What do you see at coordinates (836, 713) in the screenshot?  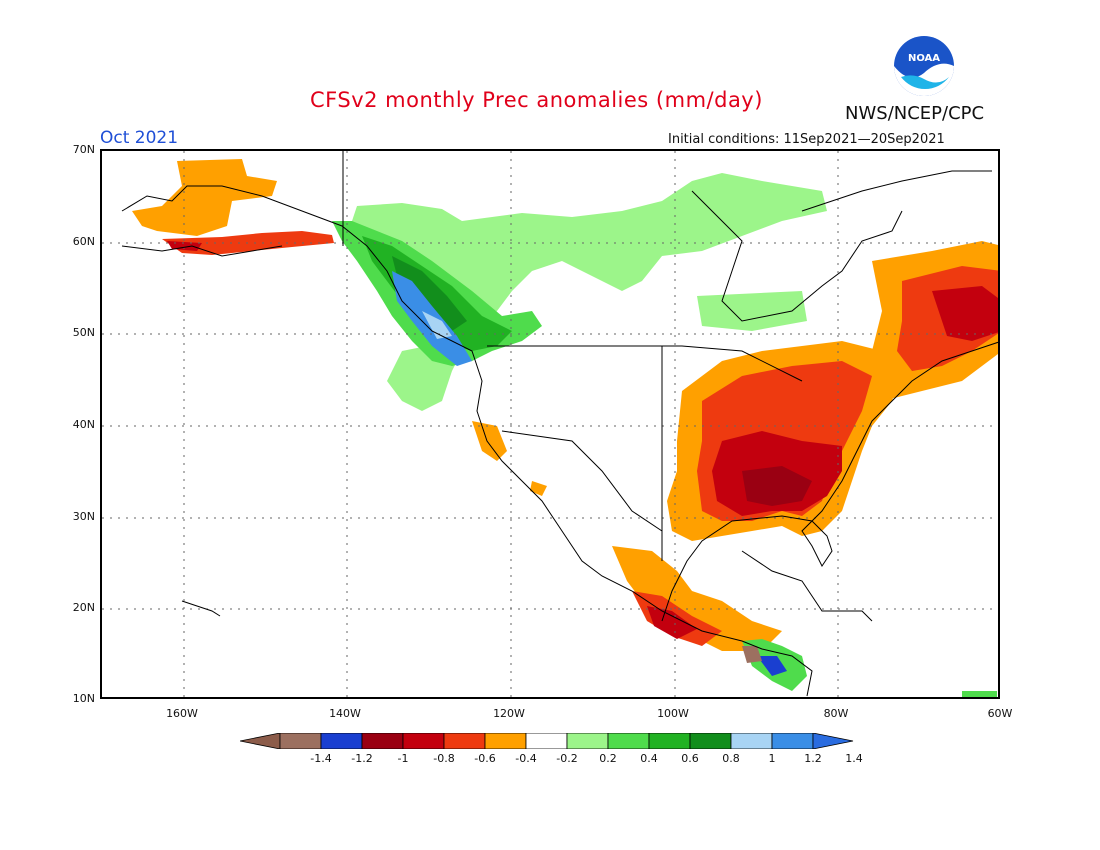 I see `lon-label: 80W` at bounding box center [836, 713].